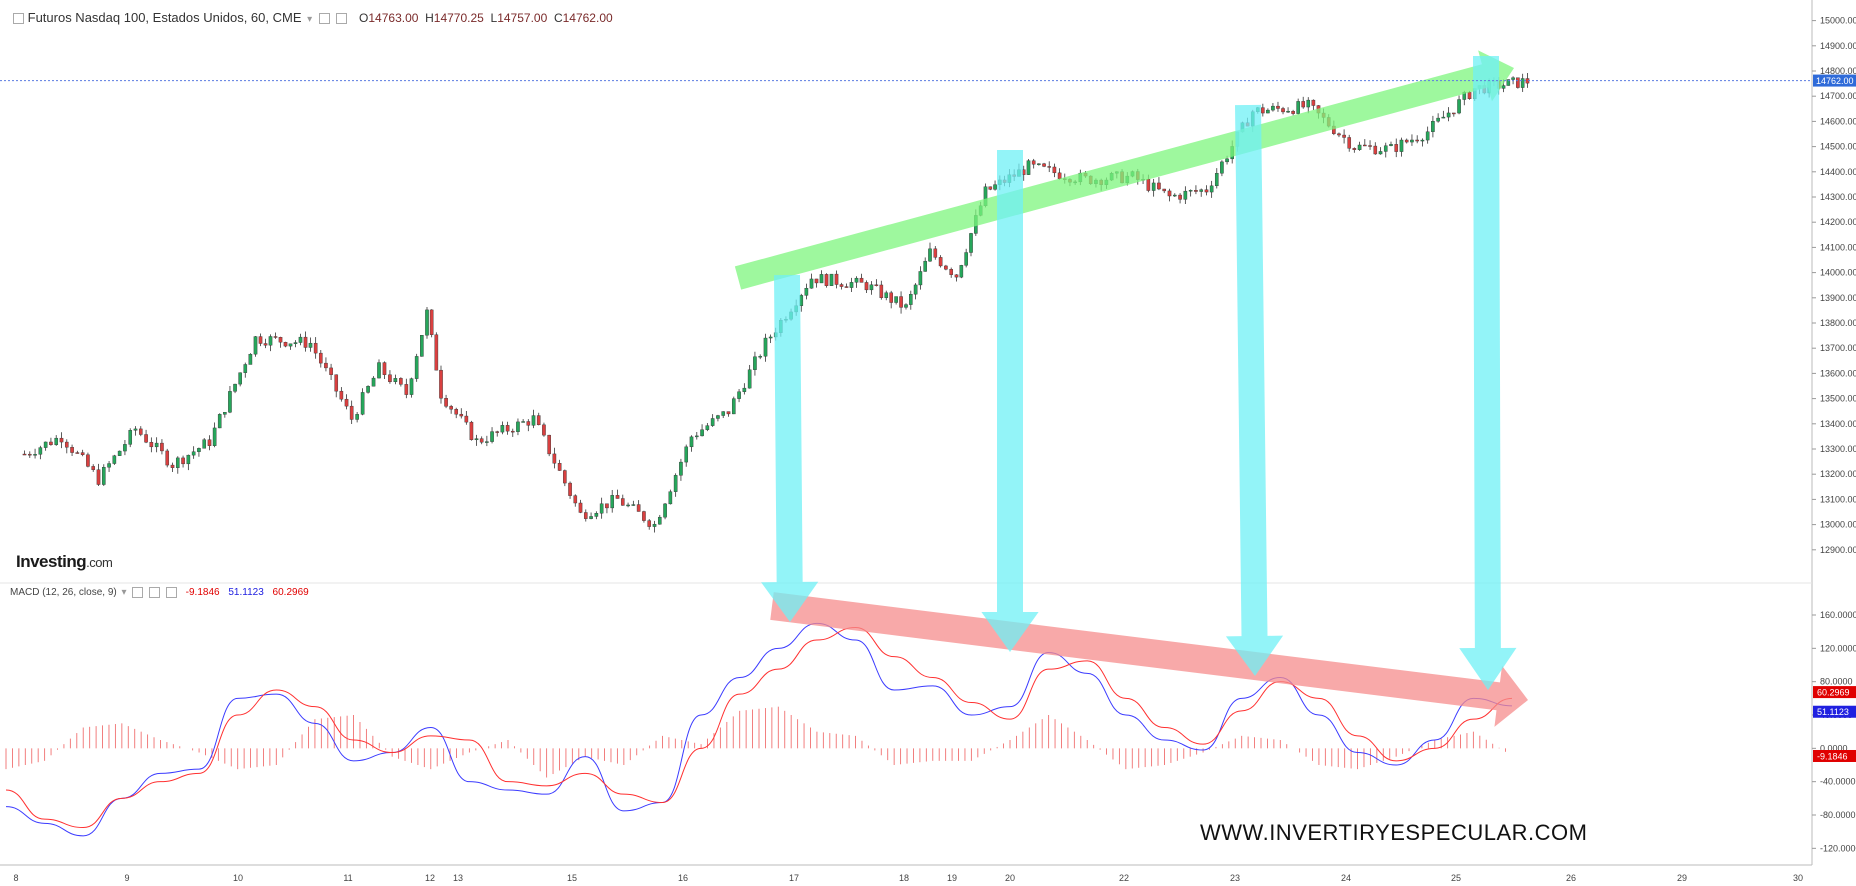  I want to click on time-tick-label: 16, so click(683, 878).